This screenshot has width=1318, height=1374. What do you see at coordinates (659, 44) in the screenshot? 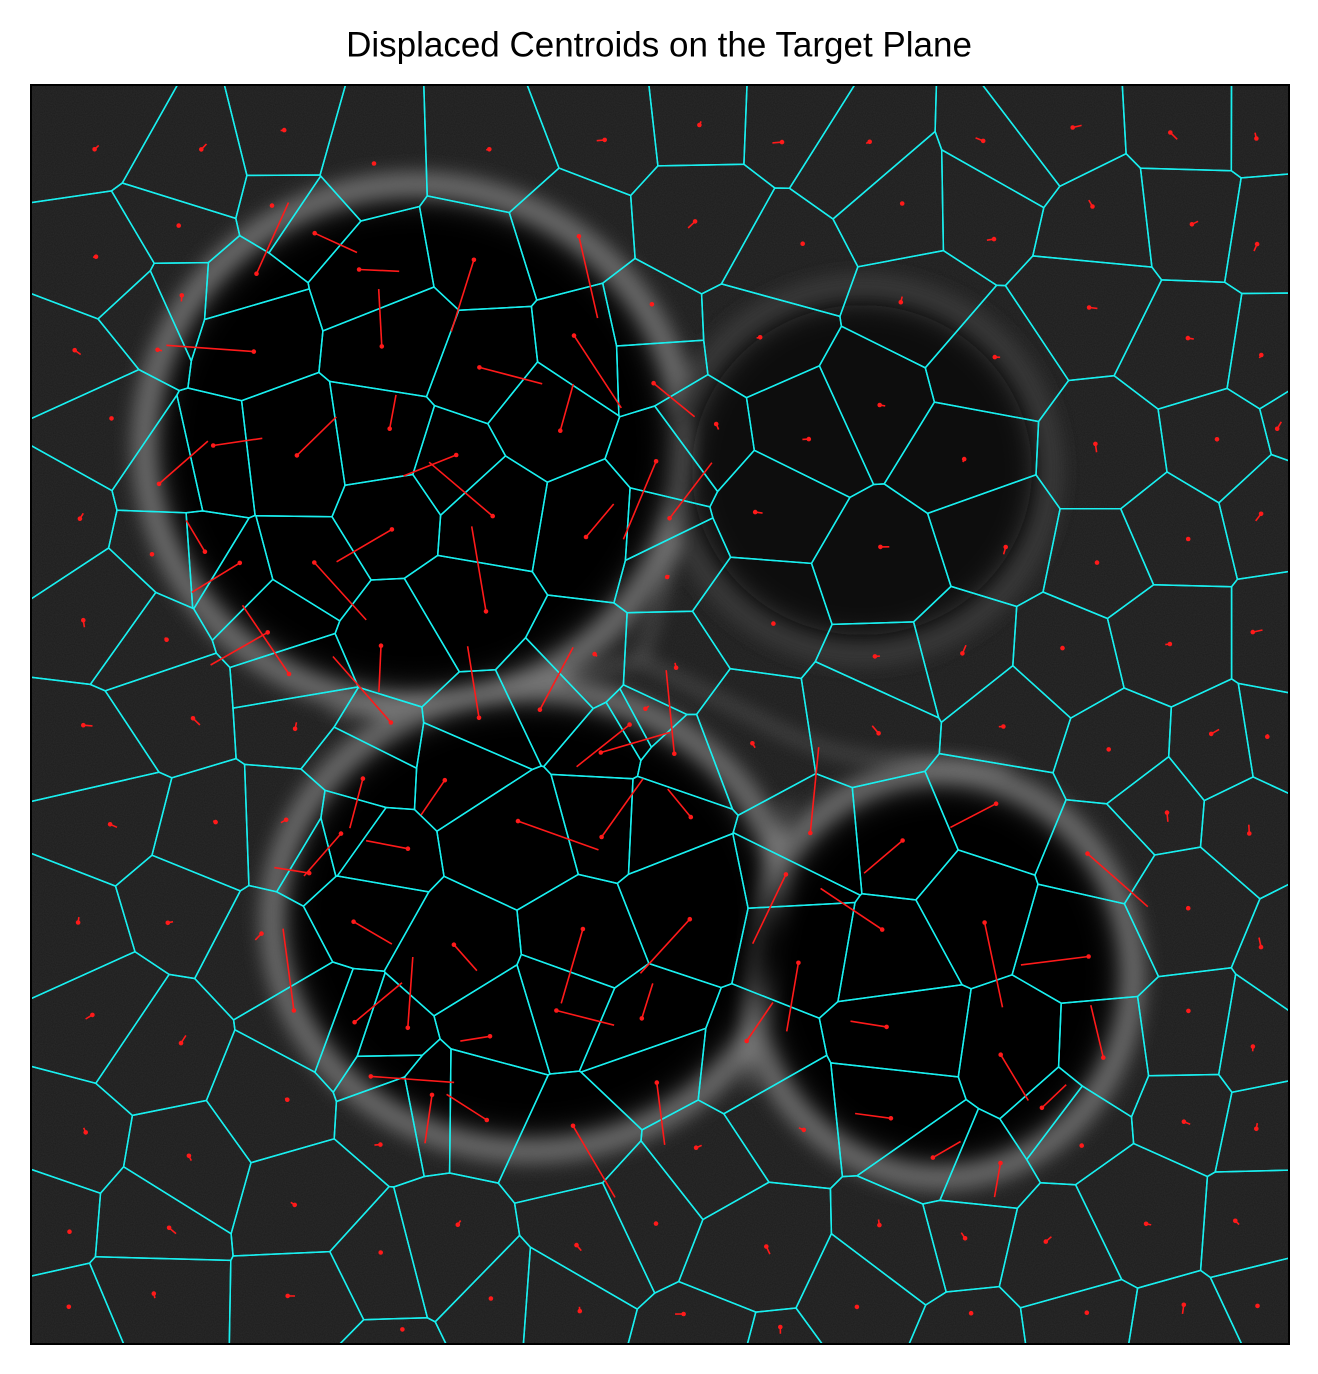
I see `chart-title: Displaced Centroids on the Target Plane` at bounding box center [659, 44].